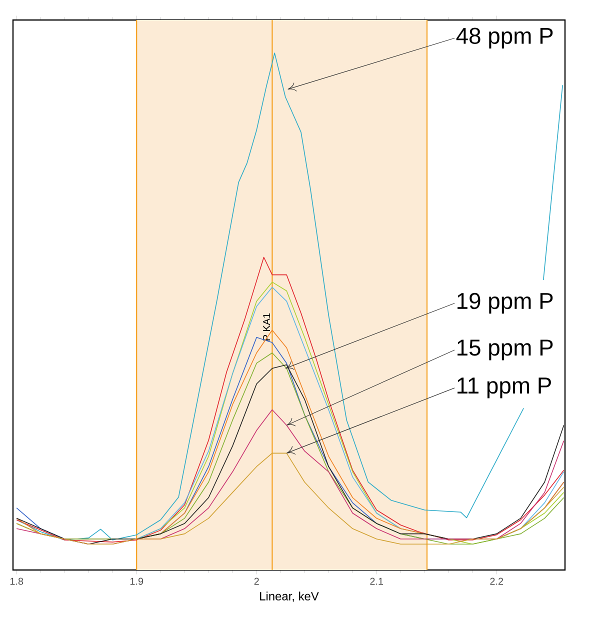  I want to click on x-axis-title: Linear, keV, so click(289, 597).